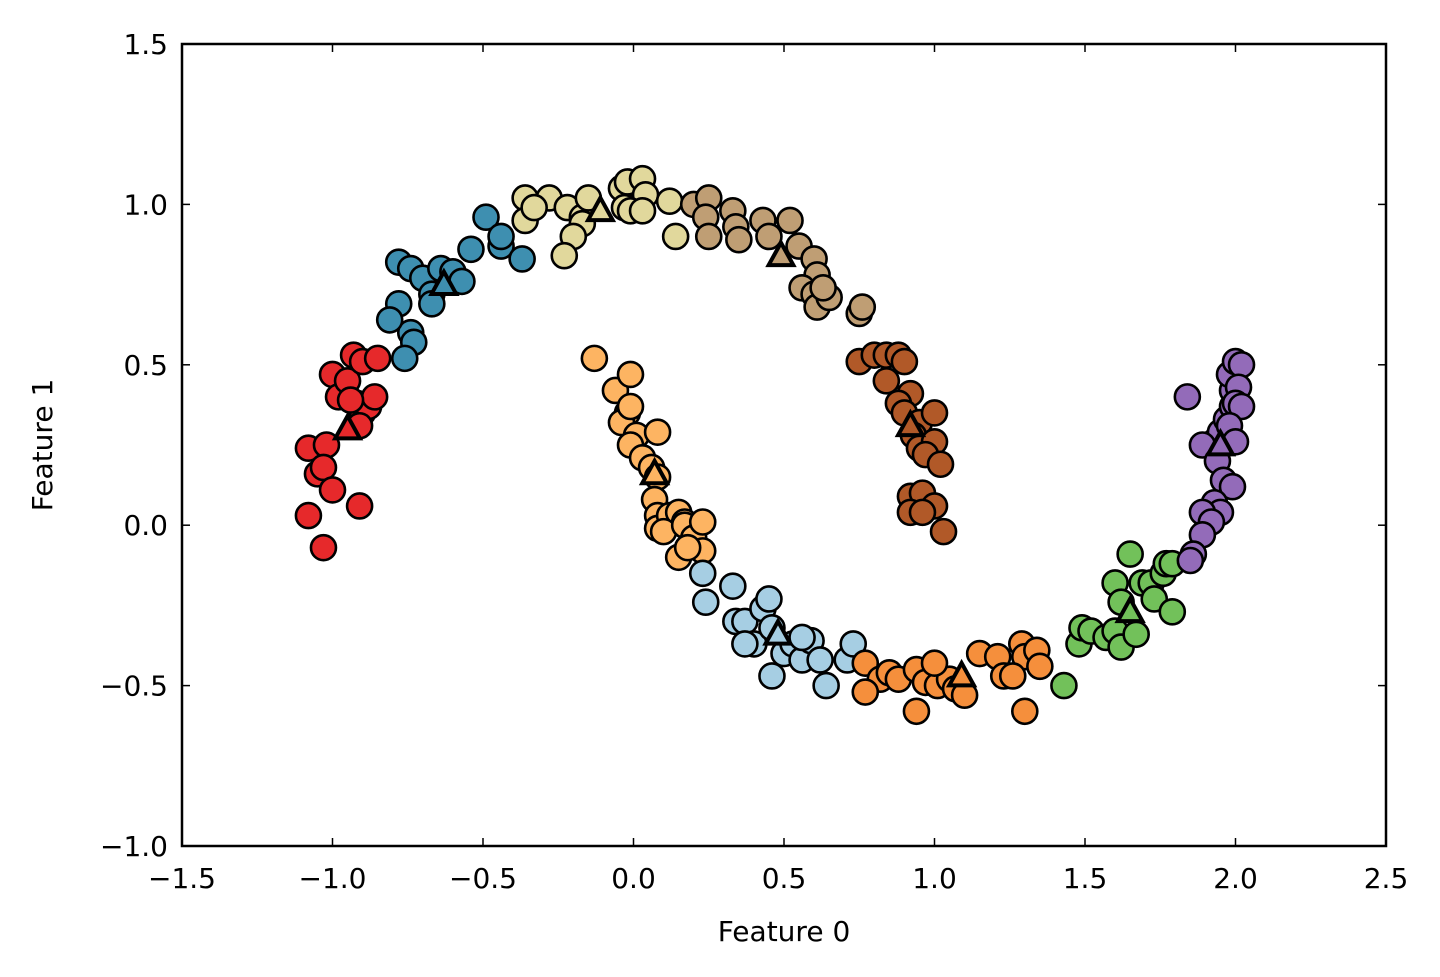 The height and width of the screenshot is (977, 1440). I want to click on x-tick-label: 2.5, so click(1386, 878).